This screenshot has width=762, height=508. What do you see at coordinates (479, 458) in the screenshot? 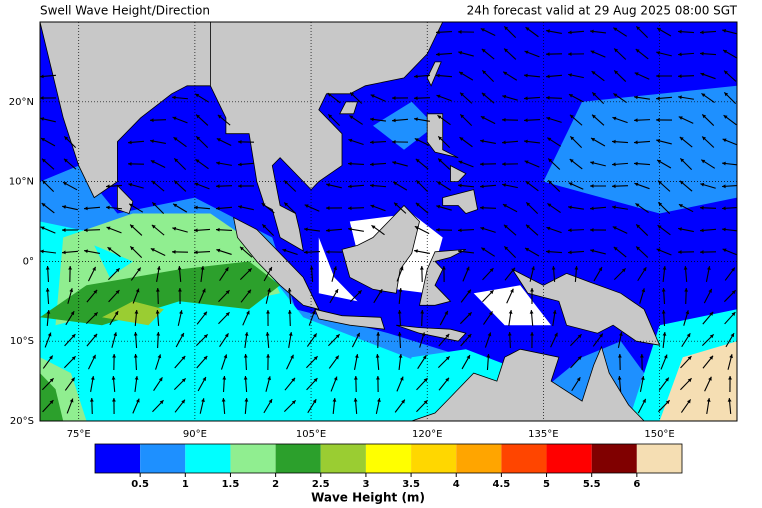
I see `colorbar-swatch` at bounding box center [479, 458].